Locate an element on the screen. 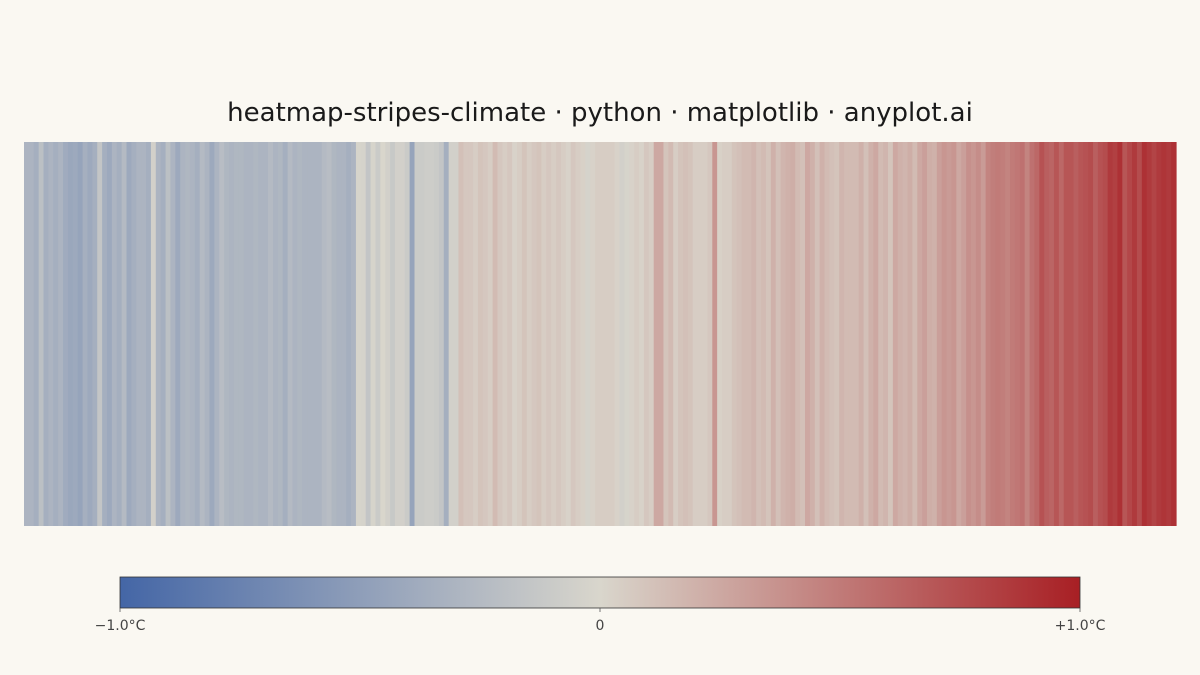  colorbar-ticks: −1.0°C 0 +1.0°C is located at coordinates (600, 621).